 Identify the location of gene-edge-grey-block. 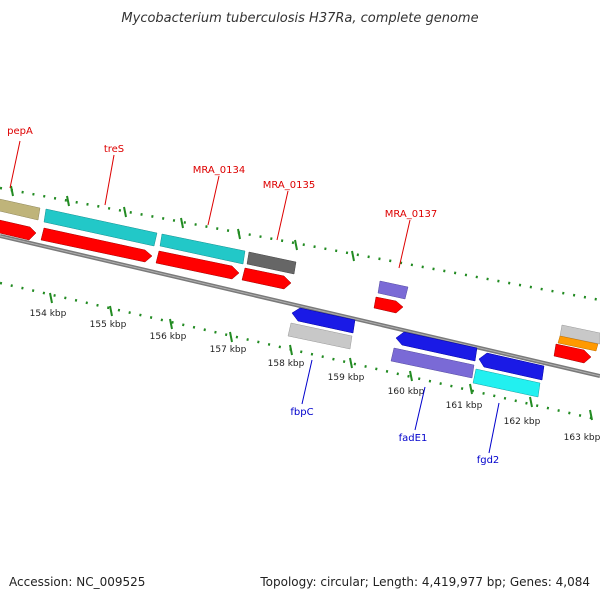
(579, 334).